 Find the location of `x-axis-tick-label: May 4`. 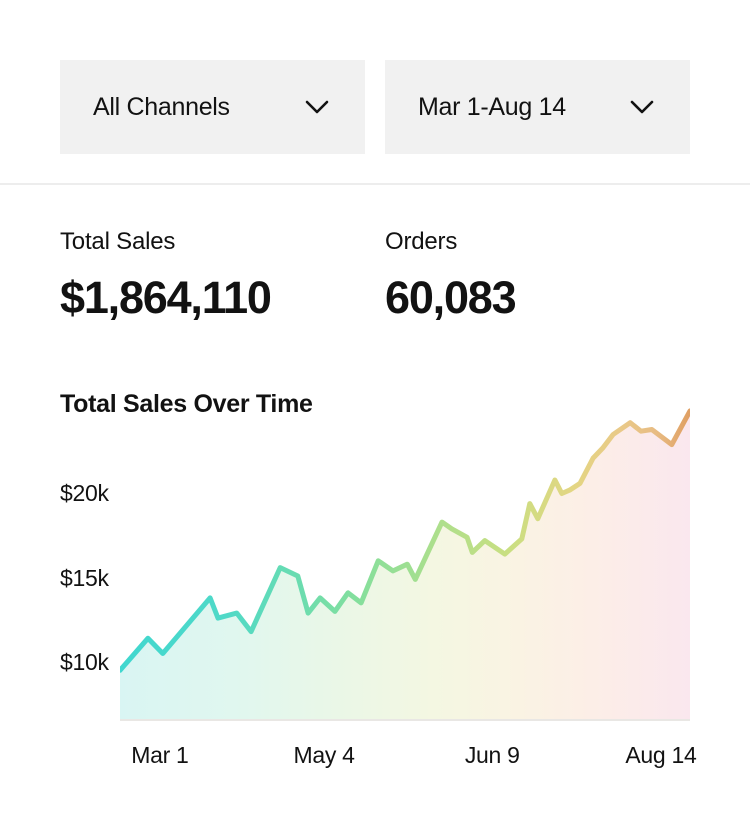

x-axis-tick-label: May 4 is located at coordinates (324, 755).